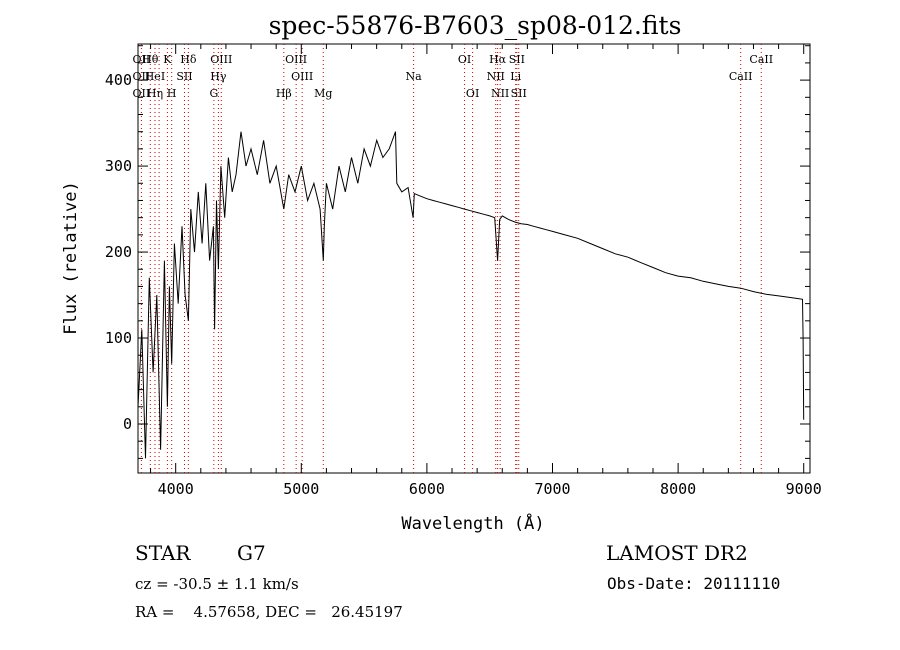 This screenshot has width=900, height=650. Describe the element at coordinates (155, 93) in the screenshot. I see `line-label: Hη` at that location.